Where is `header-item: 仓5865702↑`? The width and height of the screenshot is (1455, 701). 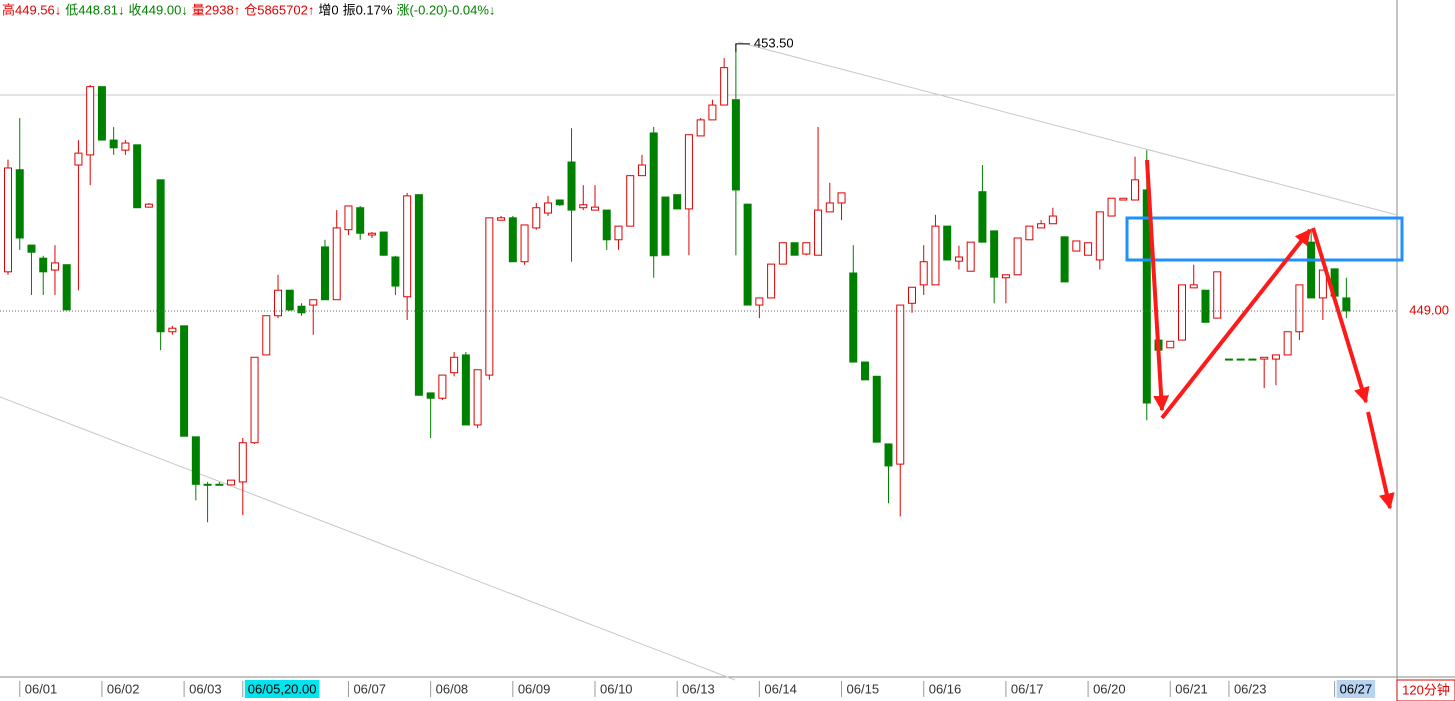
header-item: 仓5865702↑ is located at coordinates (279, 9).